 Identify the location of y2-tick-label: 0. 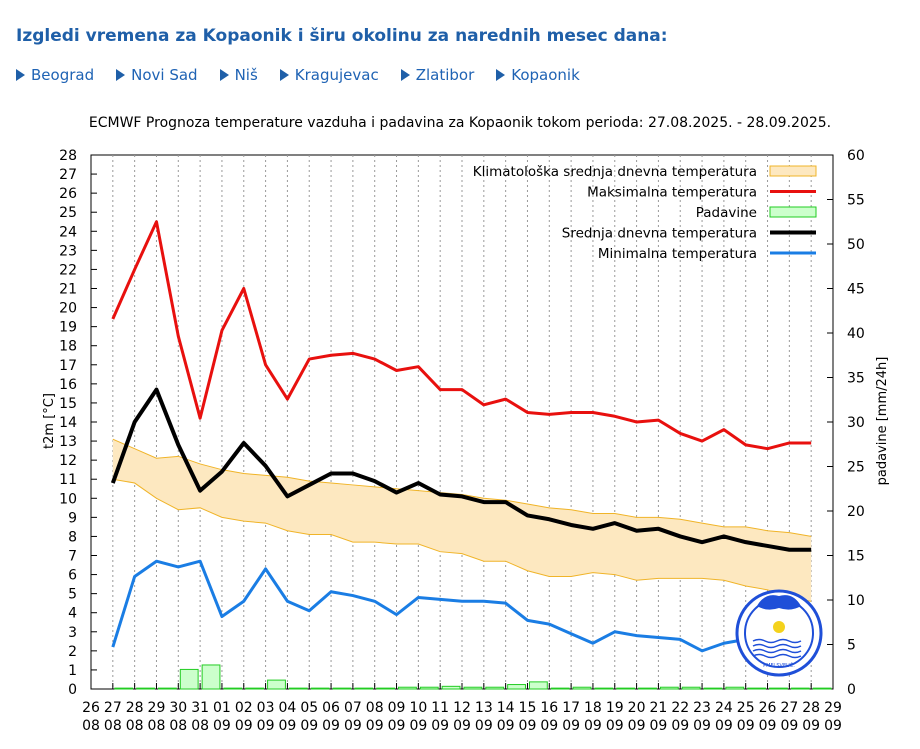
(851, 690).